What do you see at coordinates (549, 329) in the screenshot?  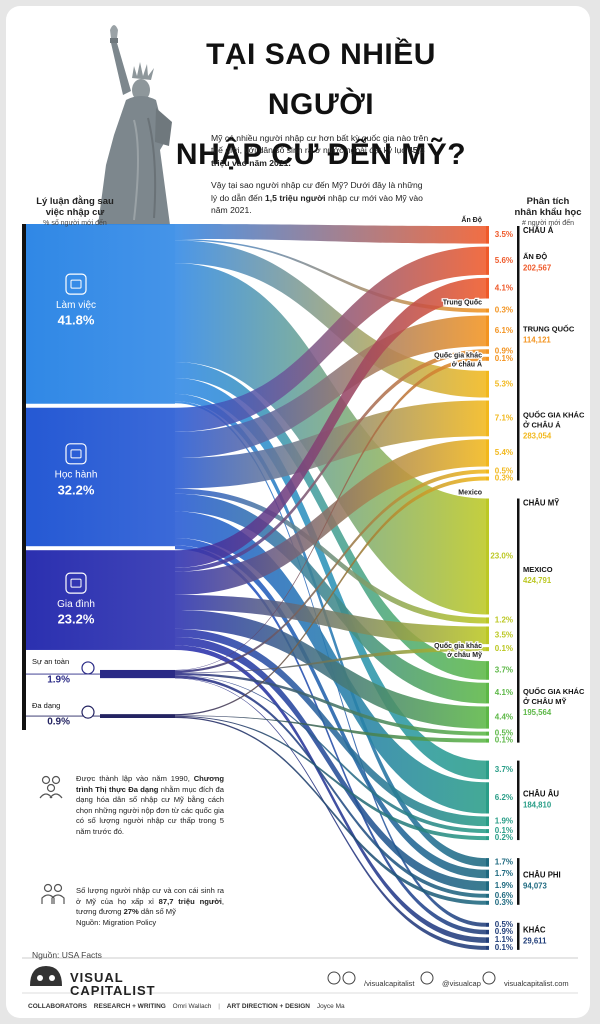 I see `region-country: TRUNG QUỐC` at bounding box center [549, 329].